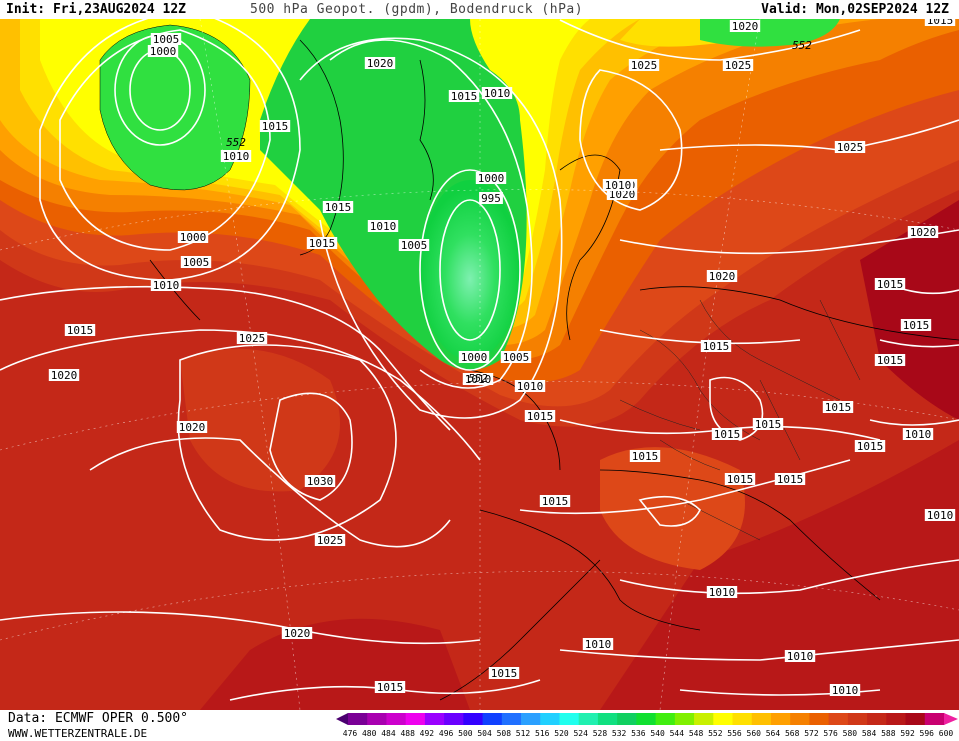 The width and height of the screenshot is (959, 741). Describe the element at coordinates (869, 733) in the screenshot. I see `scale-tick-label: 584` at that location.